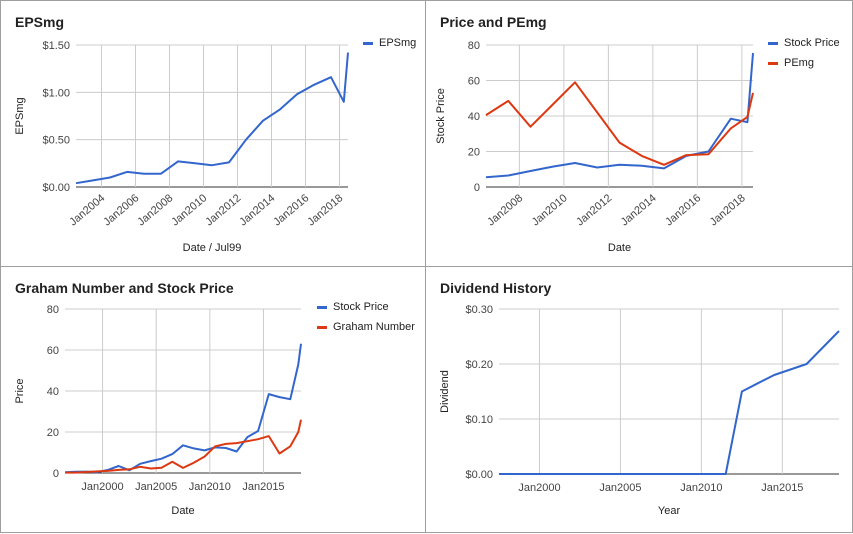  Describe the element at coordinates (56, 93) in the screenshot. I see `y-tick-label: $1.00` at that location.